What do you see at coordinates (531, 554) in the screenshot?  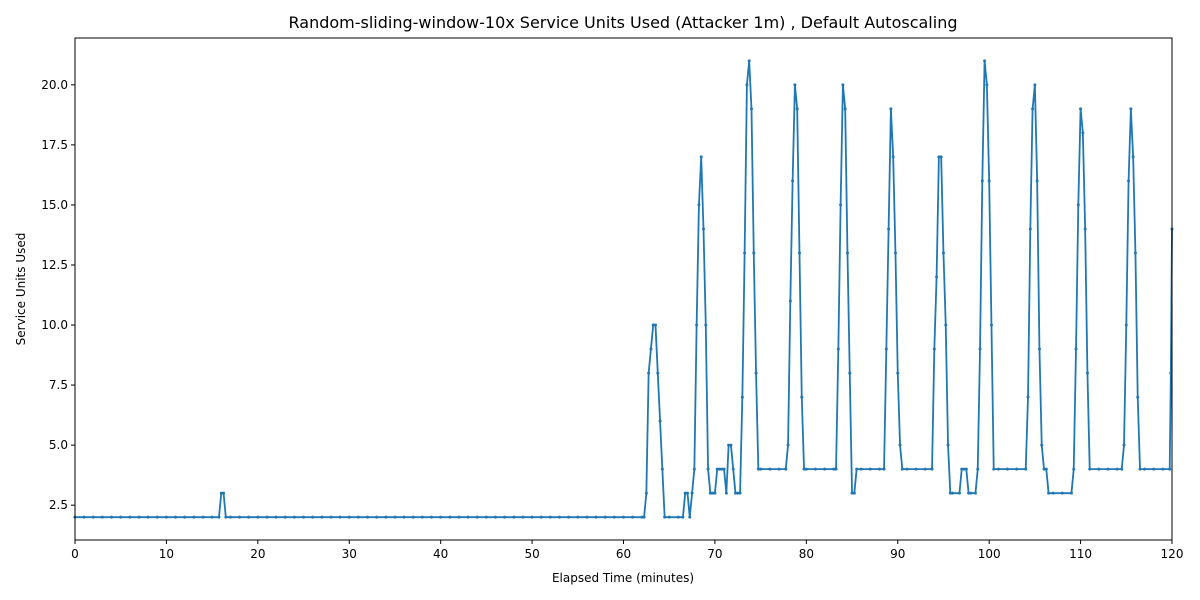 I see `x-tick-label: 50` at bounding box center [531, 554].